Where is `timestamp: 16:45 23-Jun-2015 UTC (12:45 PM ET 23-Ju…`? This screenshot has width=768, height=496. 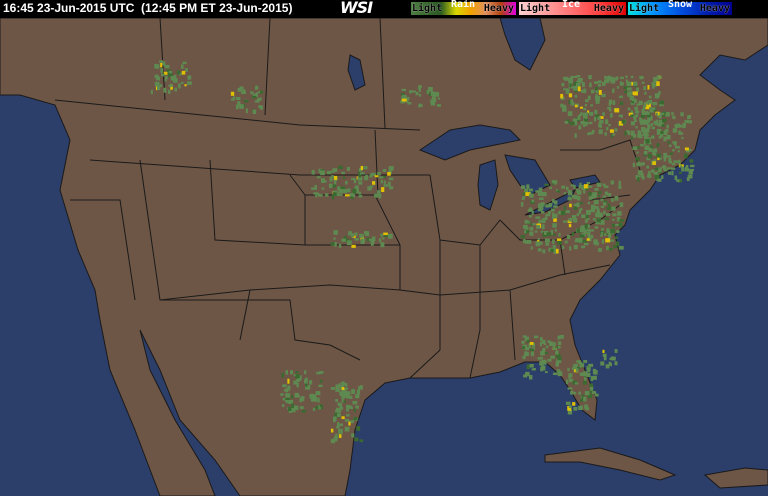 timestamp: 16:45 23-Jun-2015 UTC (12:45 PM ET 23-Ju… is located at coordinates (148, 8).